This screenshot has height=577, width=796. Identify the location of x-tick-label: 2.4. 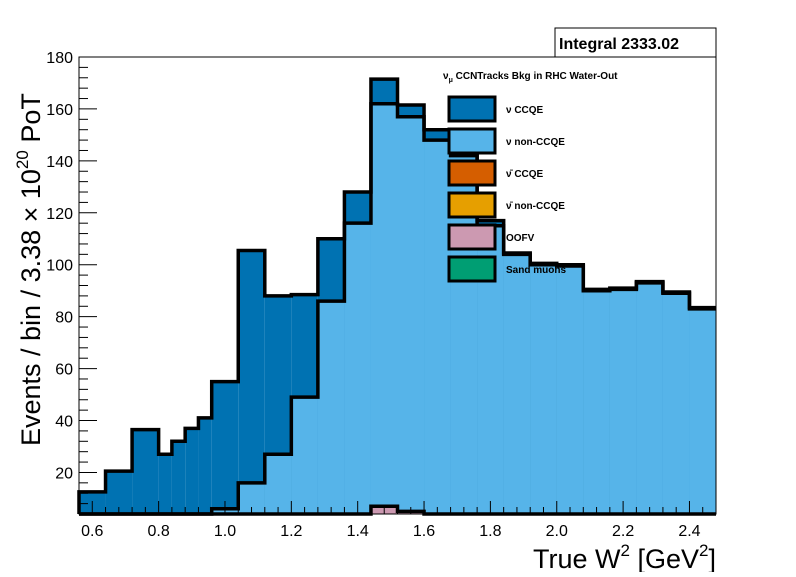
(689, 531).